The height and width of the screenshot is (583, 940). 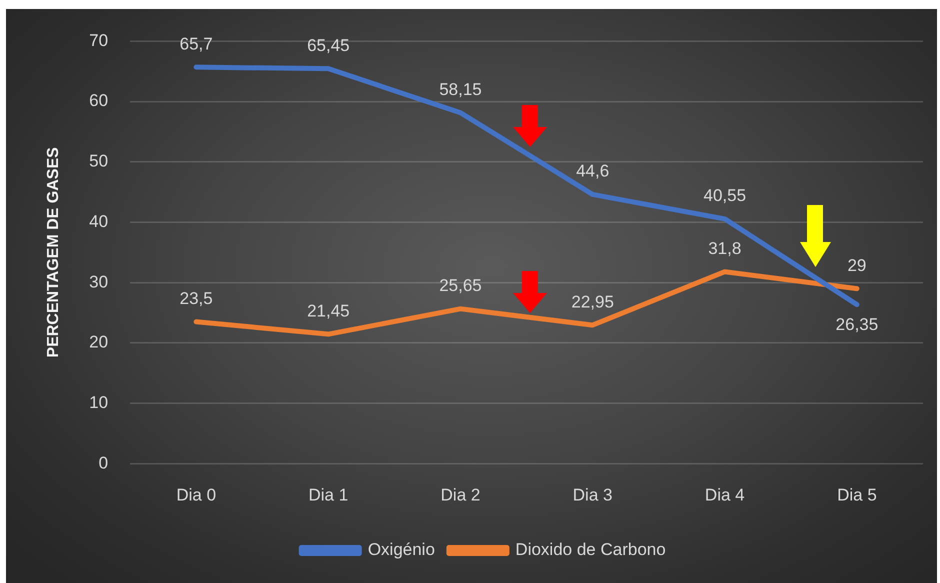 What do you see at coordinates (856, 265) in the screenshot?
I see `data-label: 29` at bounding box center [856, 265].